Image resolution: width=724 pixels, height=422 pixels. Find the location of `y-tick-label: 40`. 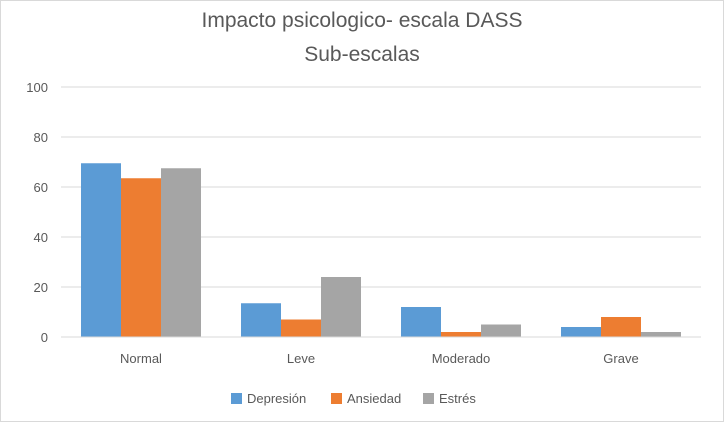

y-tick-label: 40 is located at coordinates (41, 237).